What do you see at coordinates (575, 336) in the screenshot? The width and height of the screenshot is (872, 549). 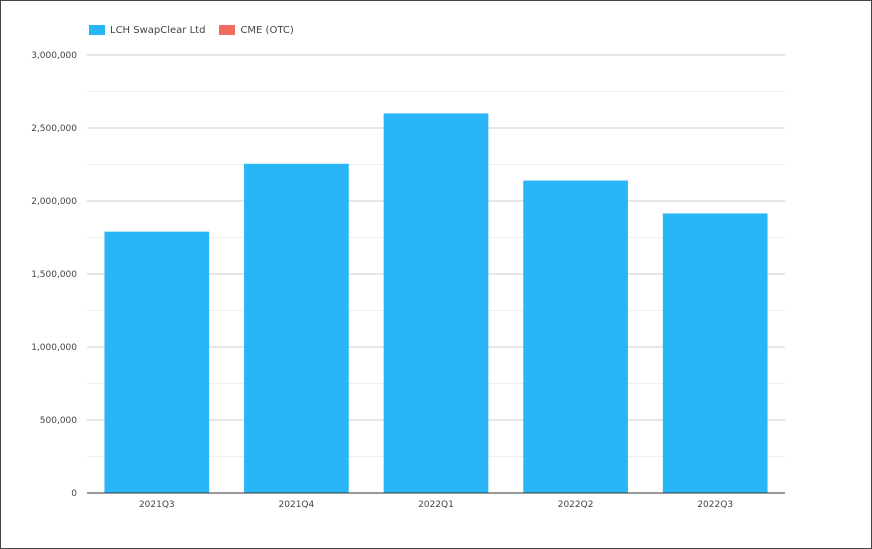 I see `bar-lch-2022Q2` at bounding box center [575, 336].